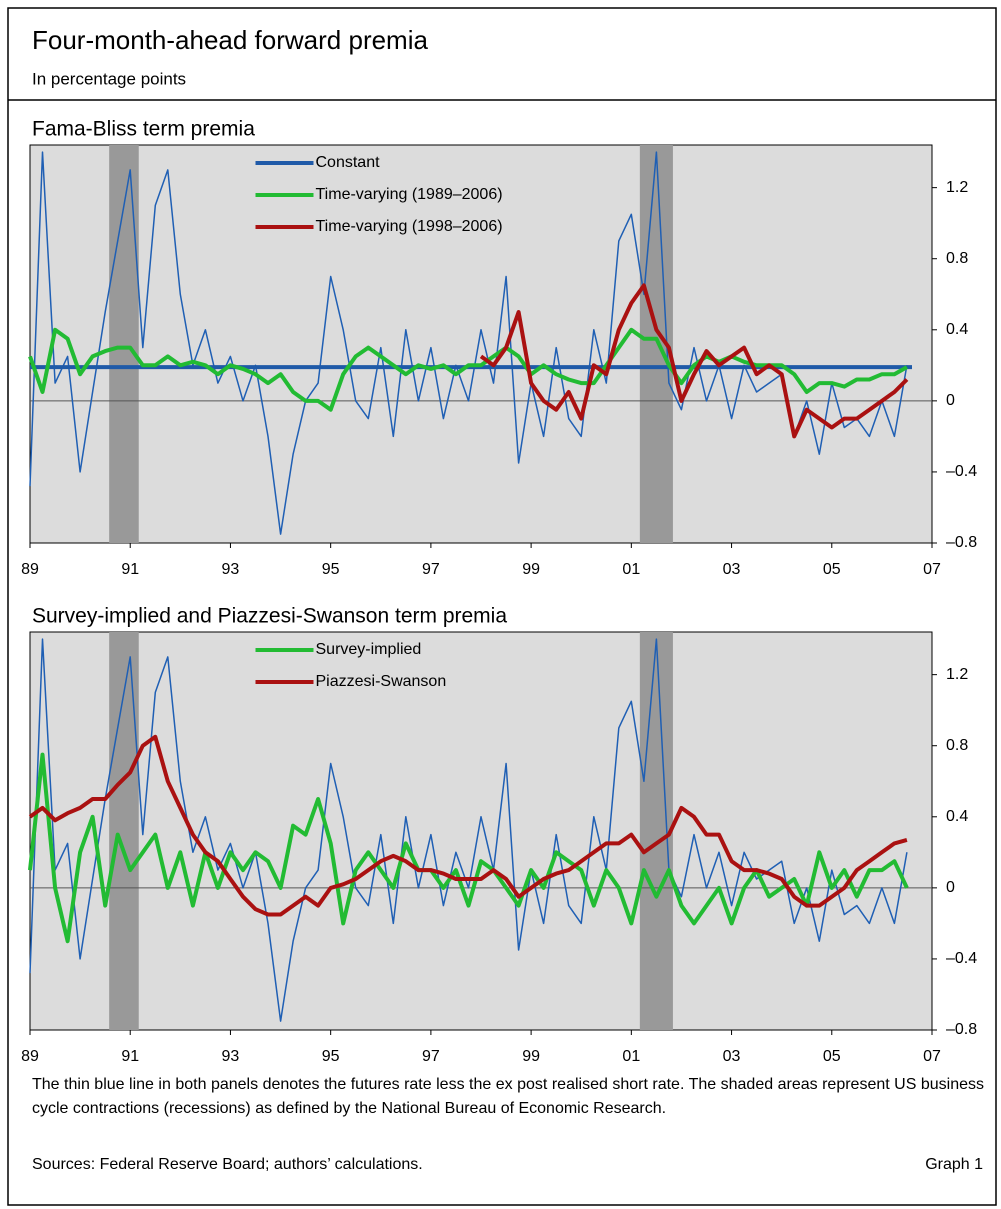 The height and width of the screenshot is (1209, 1001). I want to click on panel-title: Fama-Bliss term premia, so click(143, 129).